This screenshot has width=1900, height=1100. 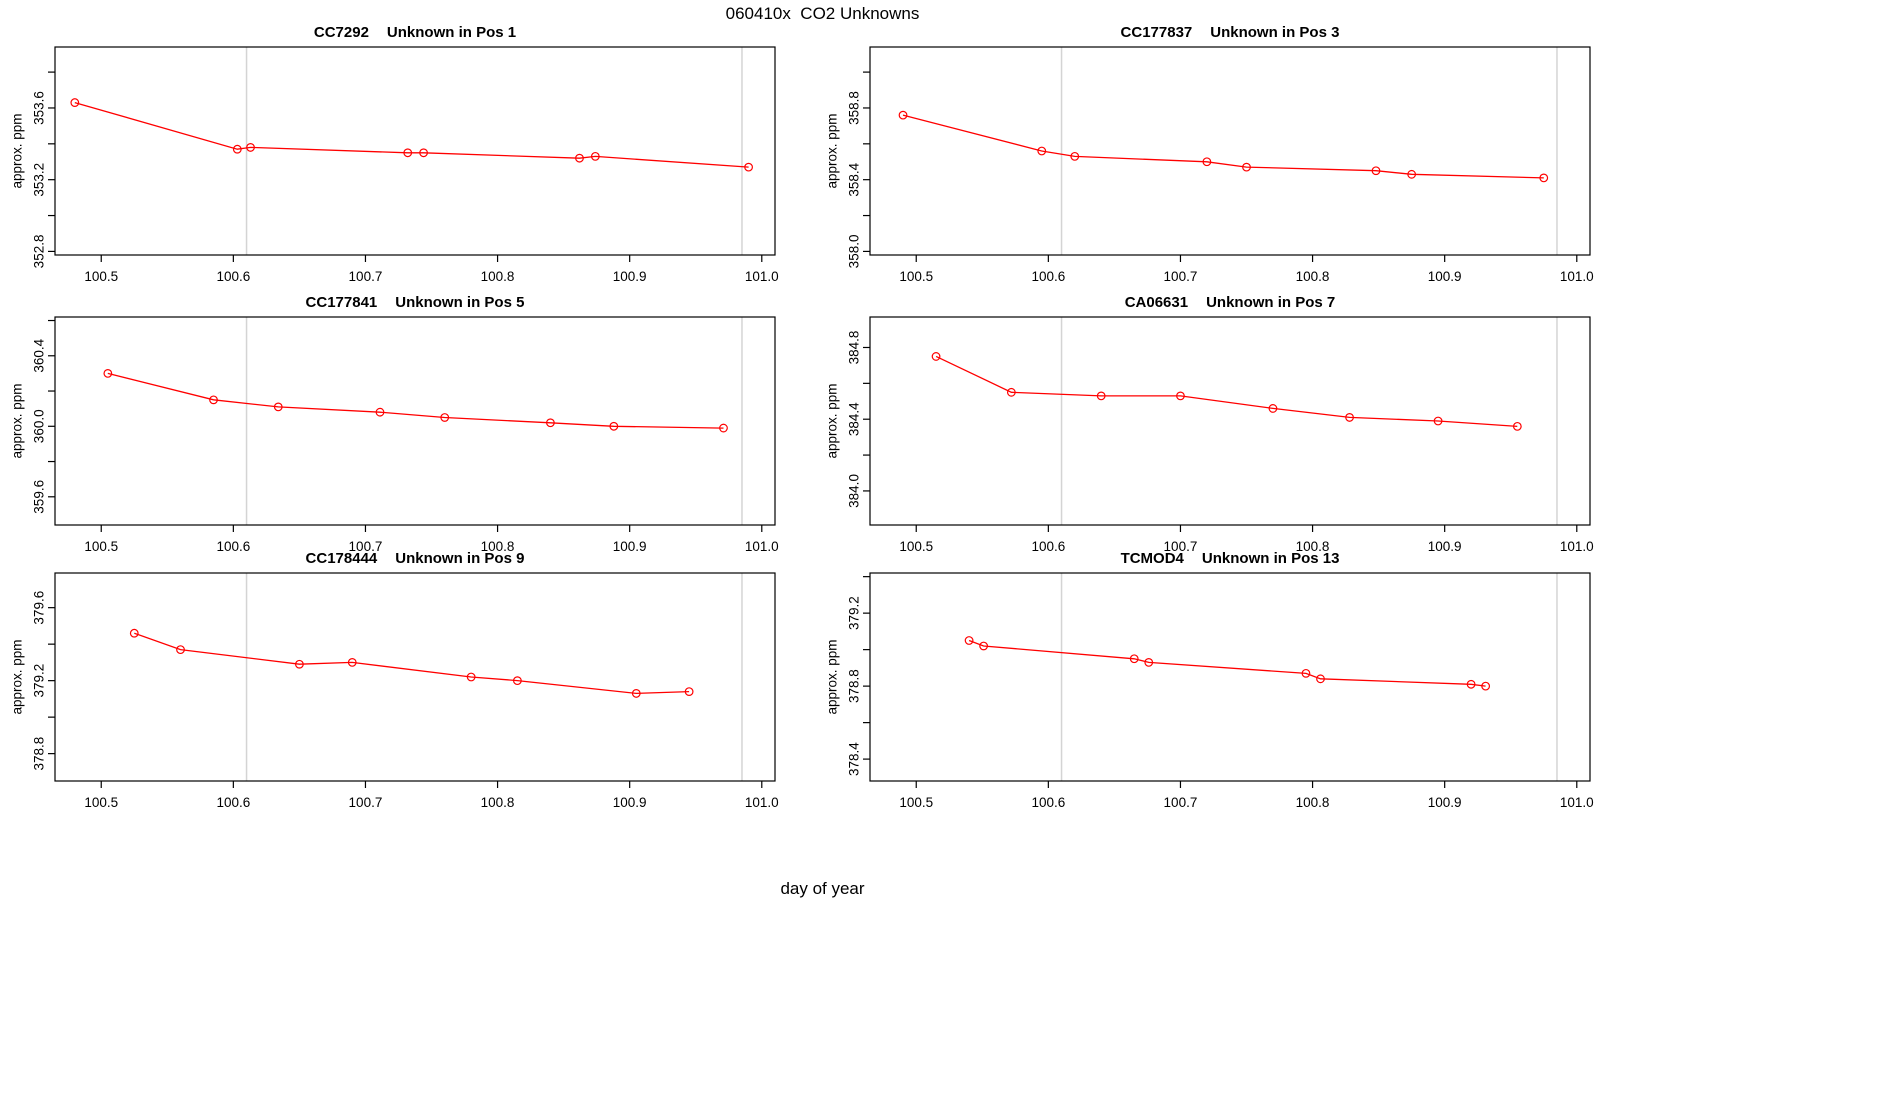 I want to click on y-tick-label: 379.6, so click(x=39, y=608).